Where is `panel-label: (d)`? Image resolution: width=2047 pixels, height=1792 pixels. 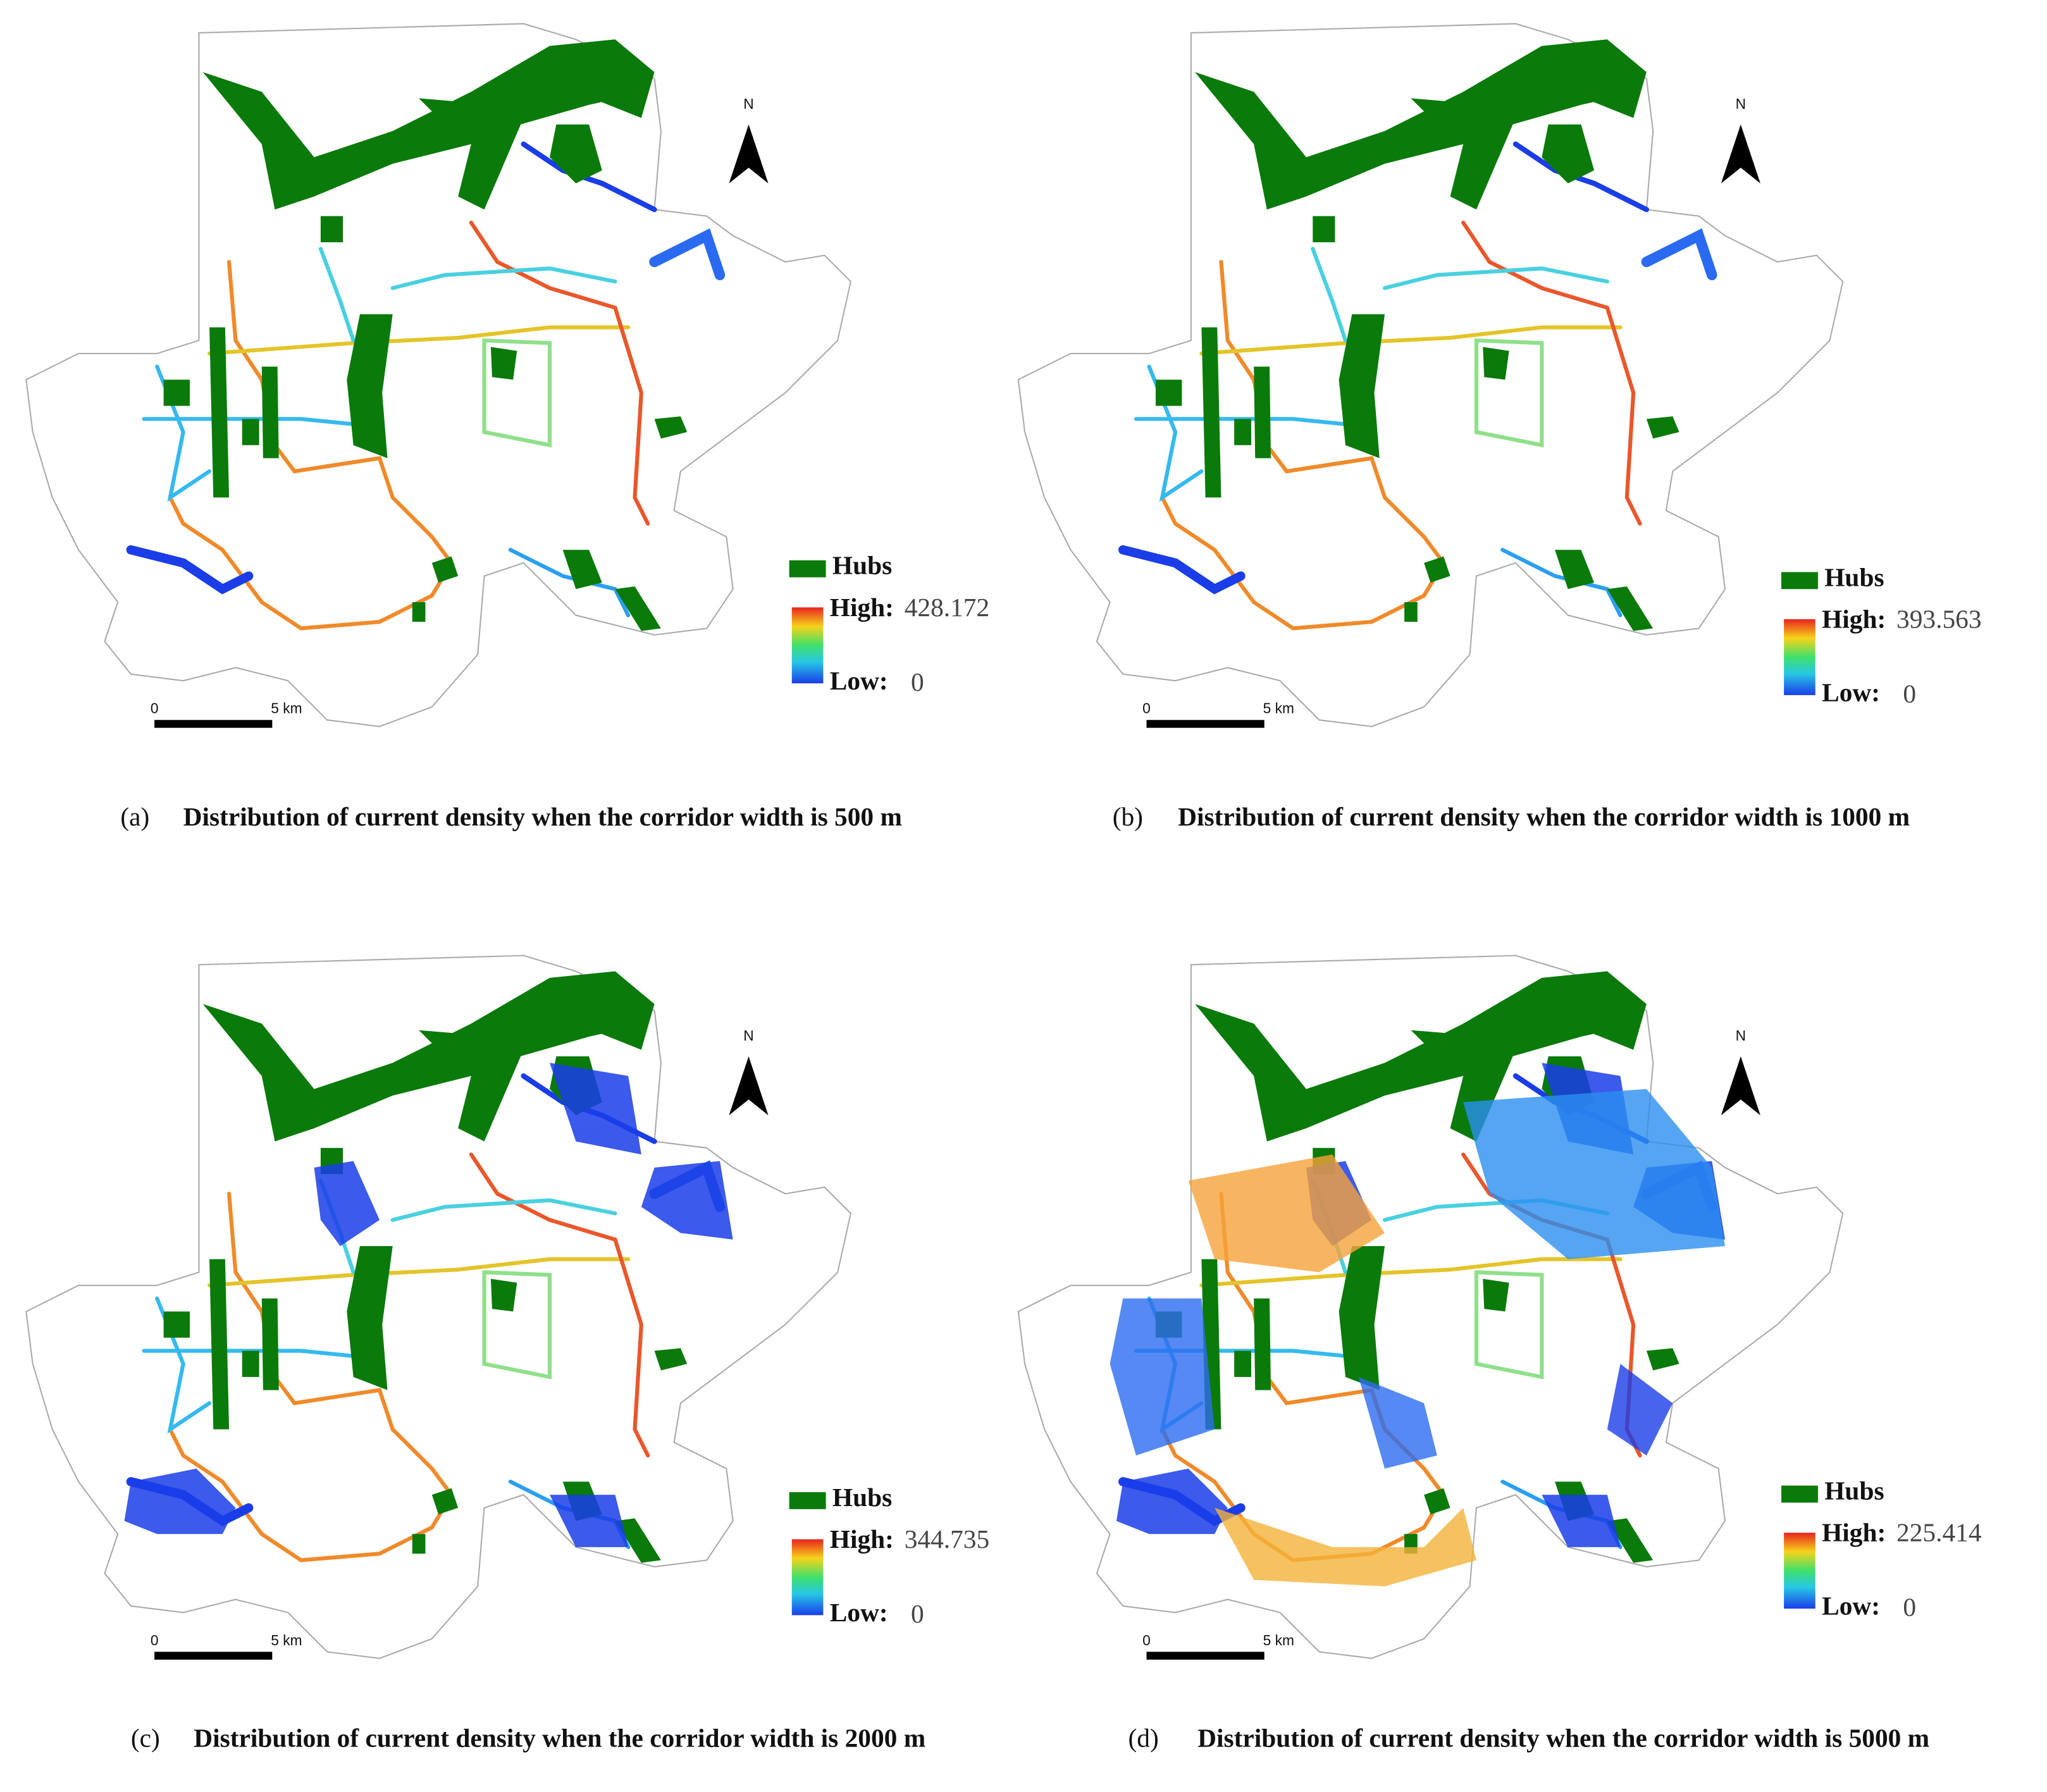
panel-label: (d) is located at coordinates (1144, 1738).